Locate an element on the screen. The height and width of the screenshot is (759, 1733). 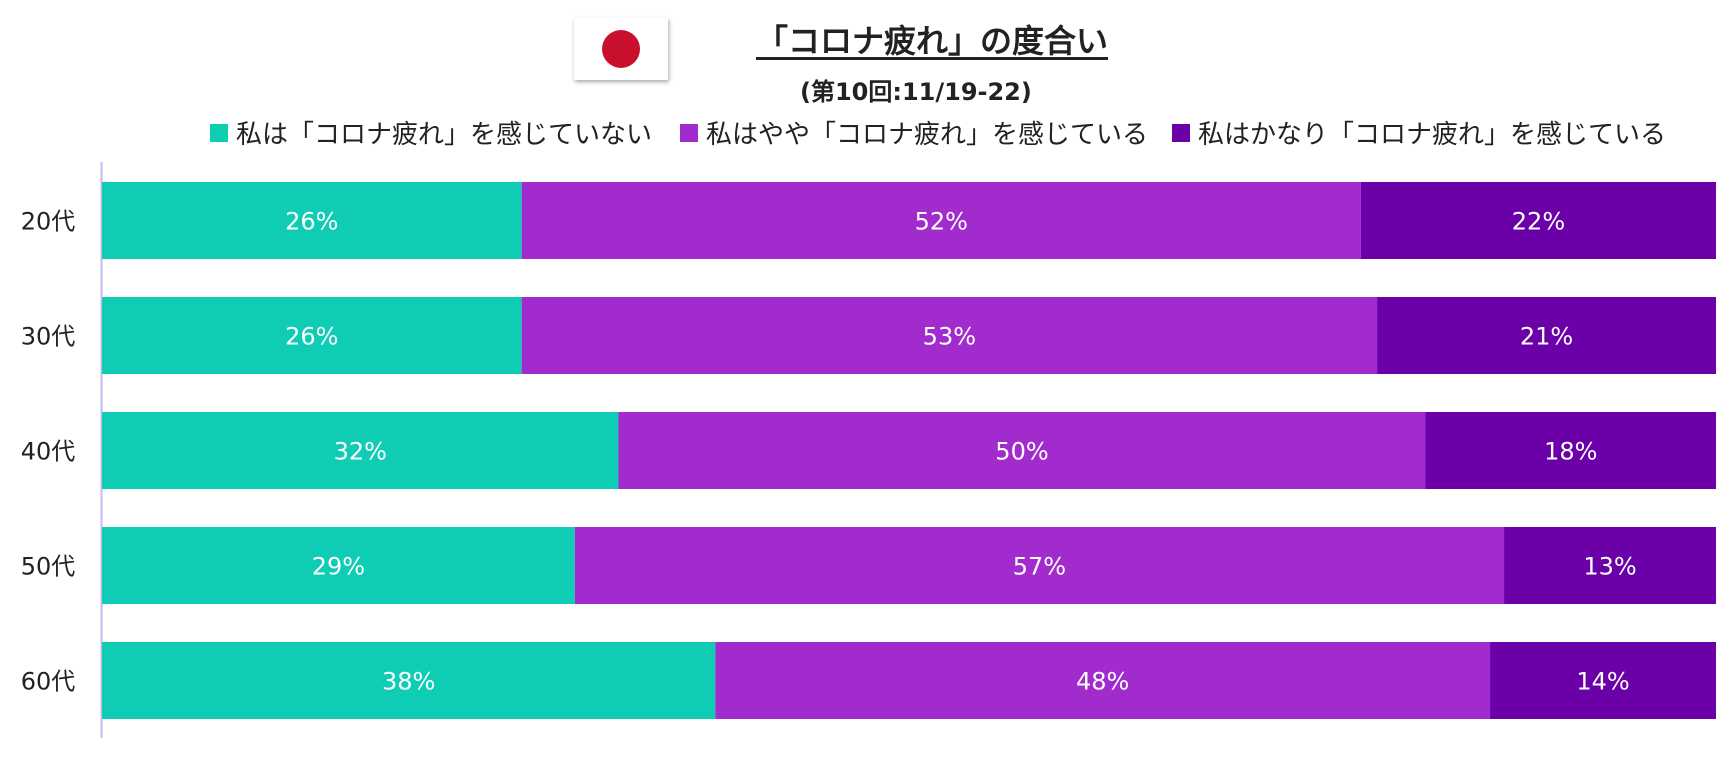
data-label-s0-c4: 38% is located at coordinates (408, 682).